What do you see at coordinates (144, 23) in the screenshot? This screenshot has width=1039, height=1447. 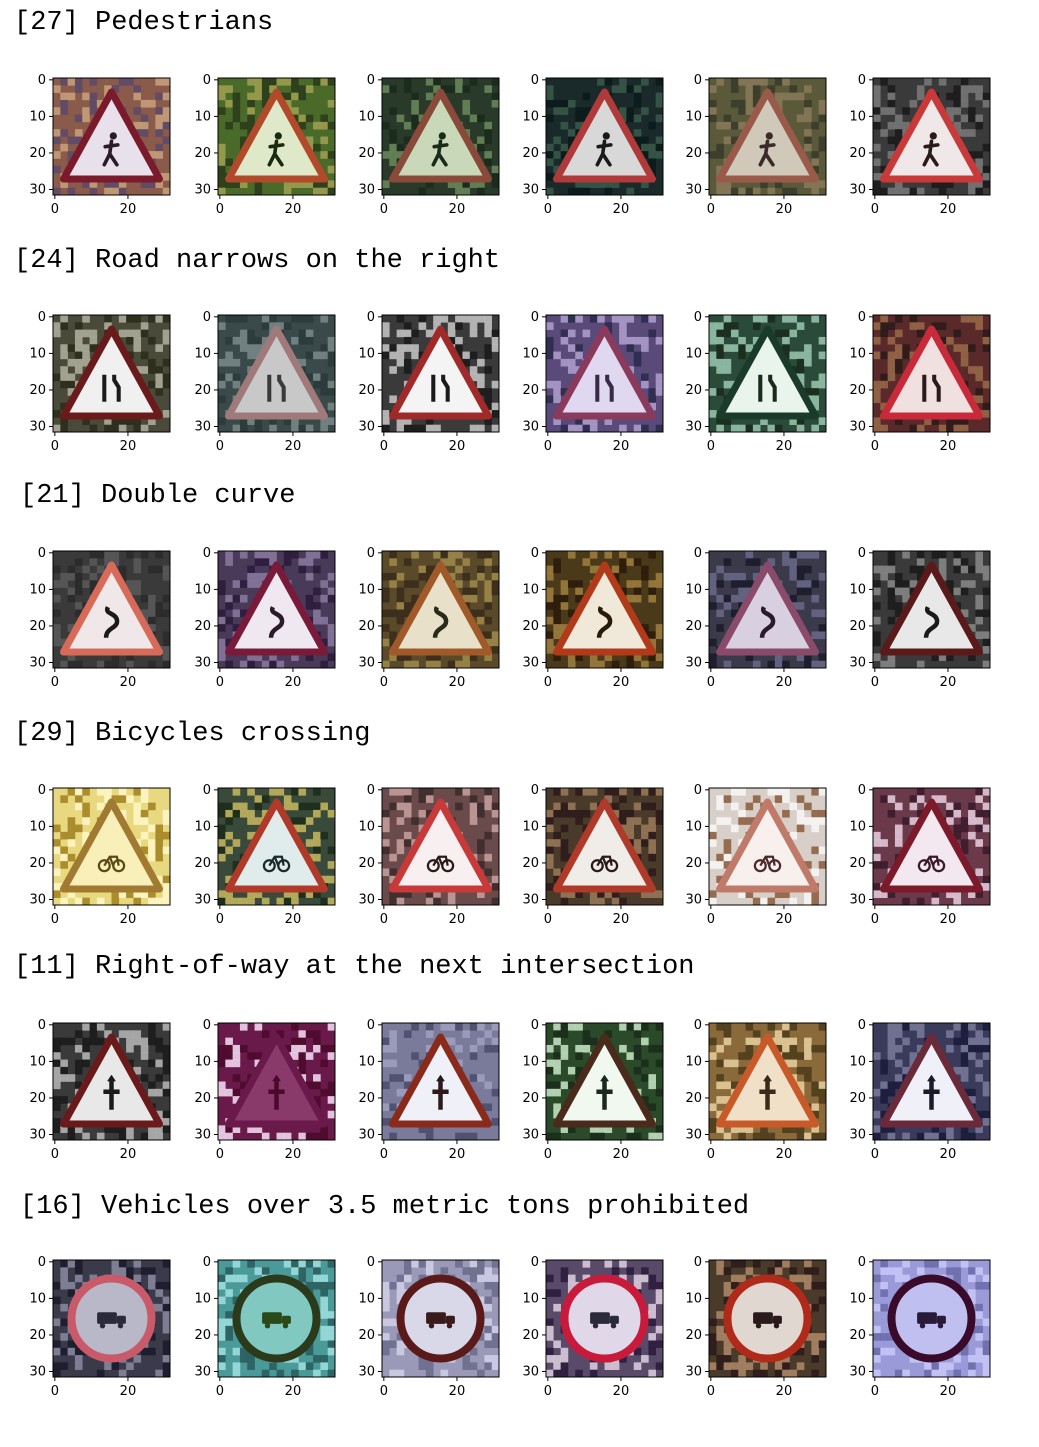 I see `row-heading: [27] Pedestrians` at bounding box center [144, 23].